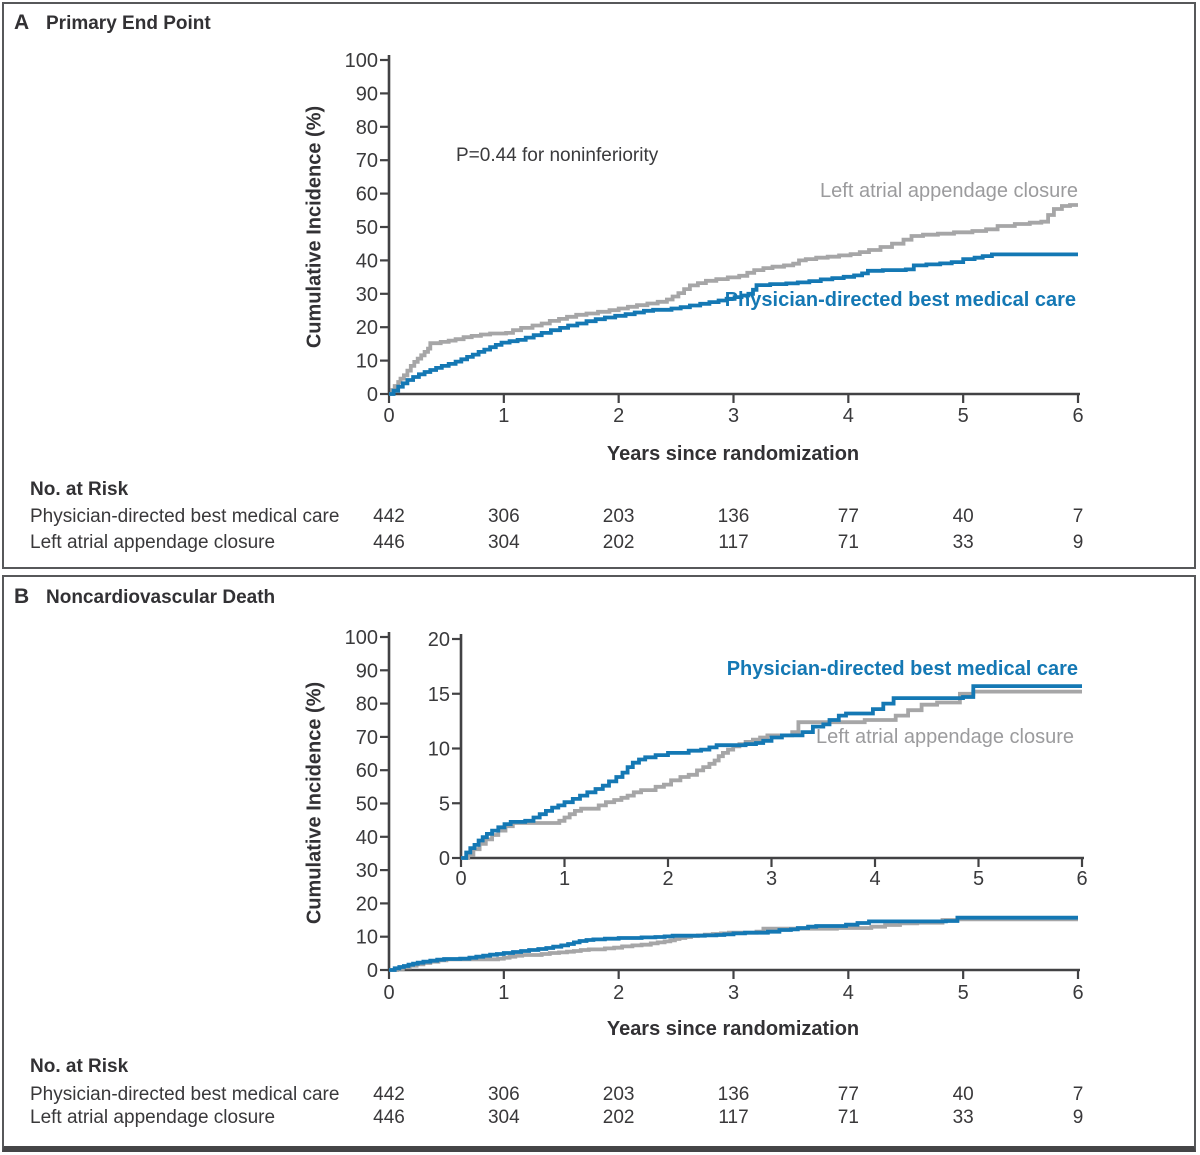  I want to click on panel-a-risk-row-label-medical: Physician-directed best medical care, so click(185, 516).